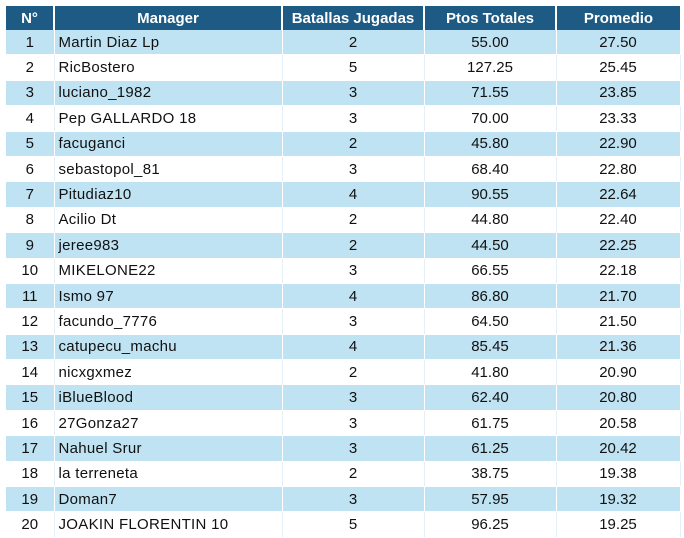  I want to click on table-row: 10 MIKELONE22 3 66.55 22.18, so click(343, 271).